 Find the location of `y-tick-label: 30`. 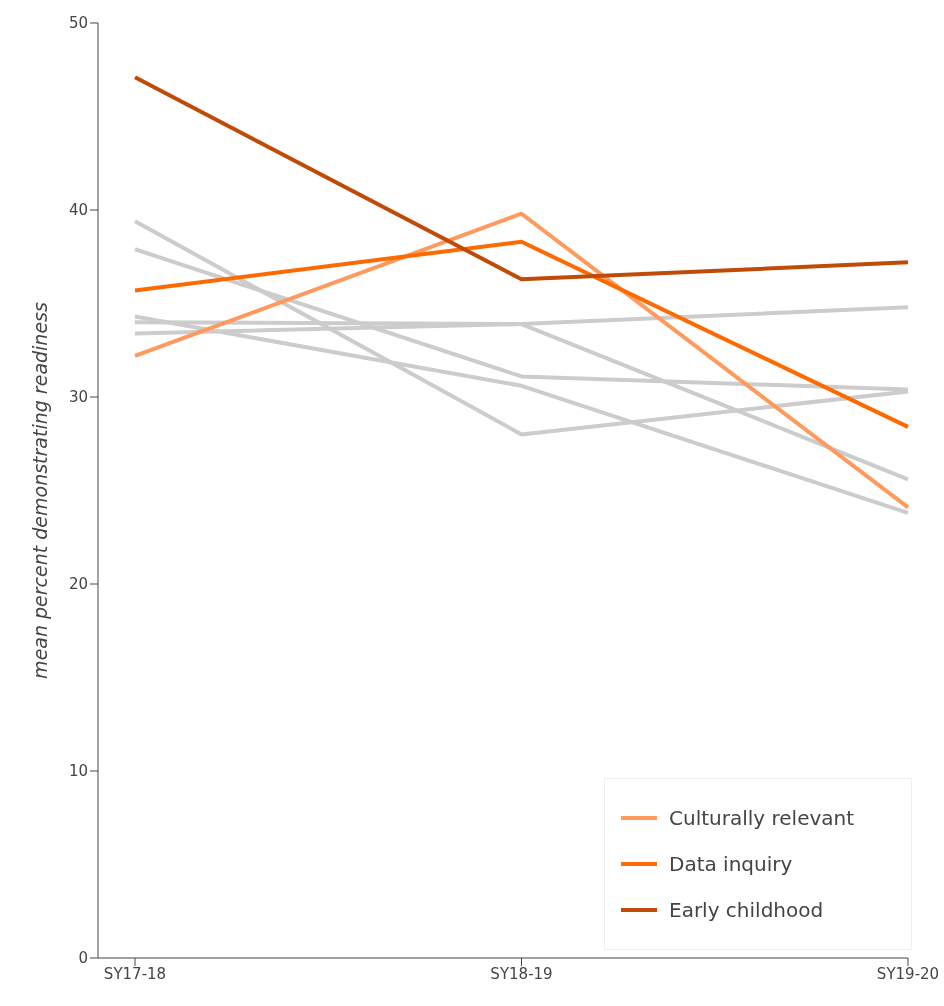

y-tick-label: 30 is located at coordinates (78, 397).